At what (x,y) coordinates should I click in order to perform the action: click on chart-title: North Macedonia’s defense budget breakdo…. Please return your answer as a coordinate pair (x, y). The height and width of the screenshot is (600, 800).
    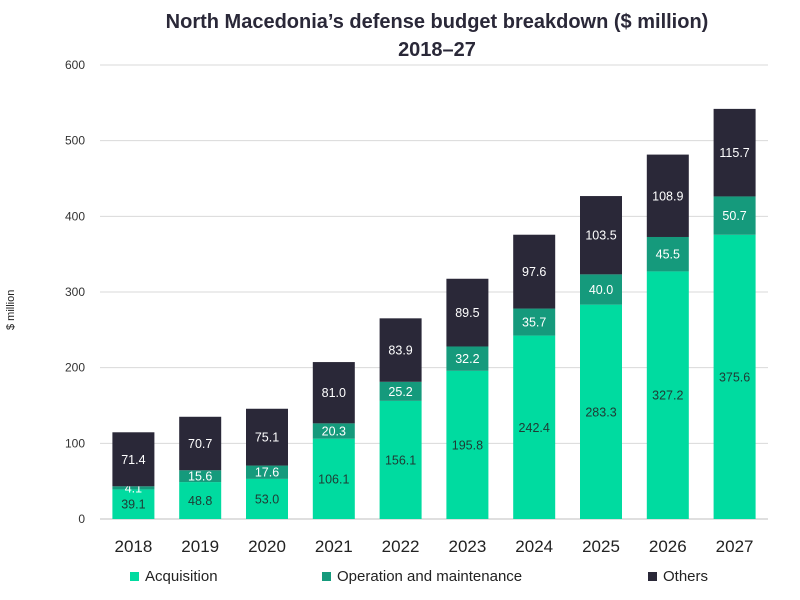
    Looking at the image, I should click on (400, 36).